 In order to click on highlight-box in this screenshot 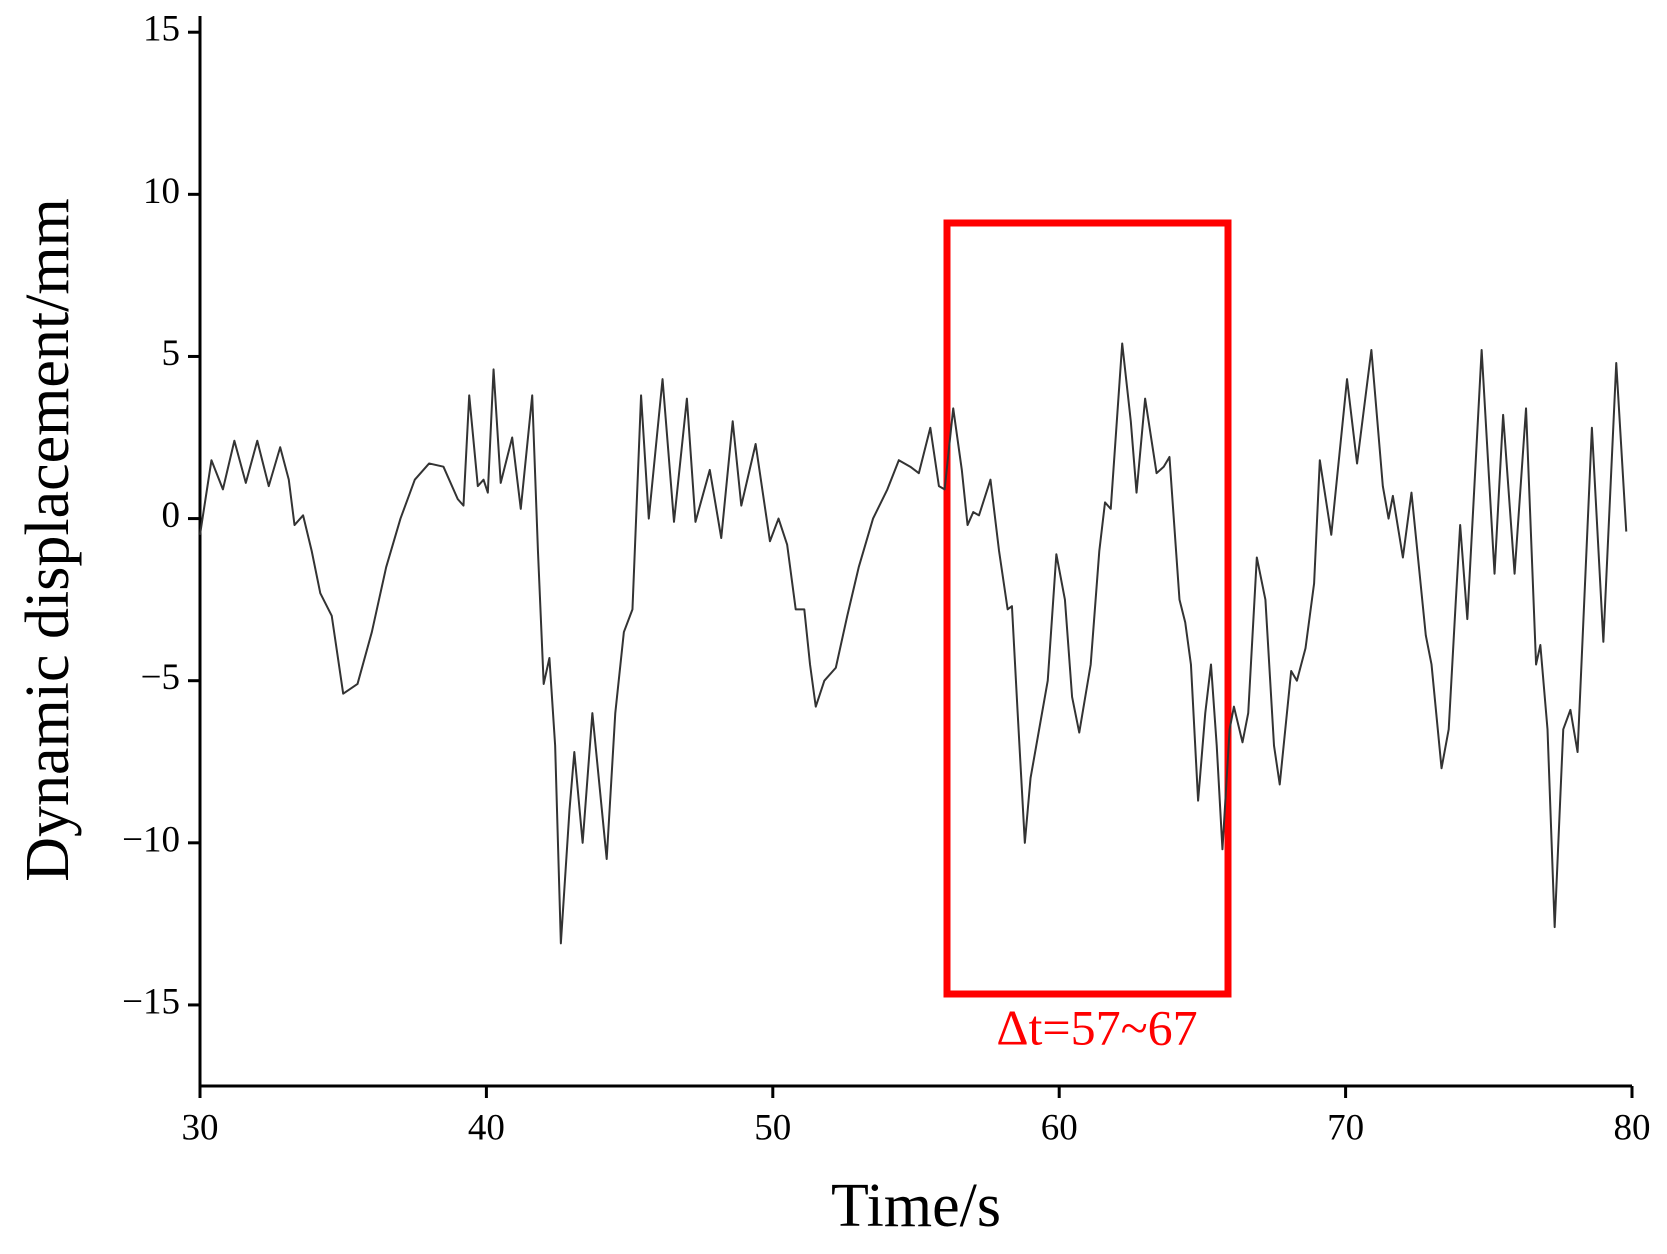, I will do `click(1087, 608)`.